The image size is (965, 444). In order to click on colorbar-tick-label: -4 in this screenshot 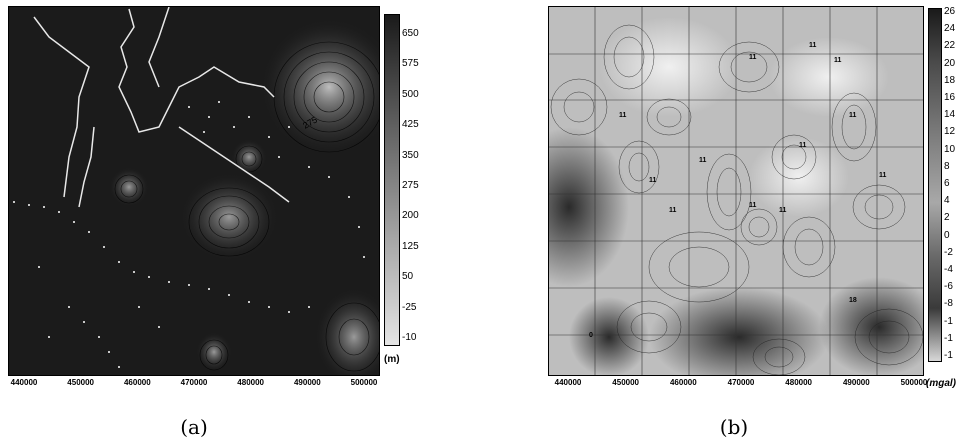, I will do `click(948, 269)`.